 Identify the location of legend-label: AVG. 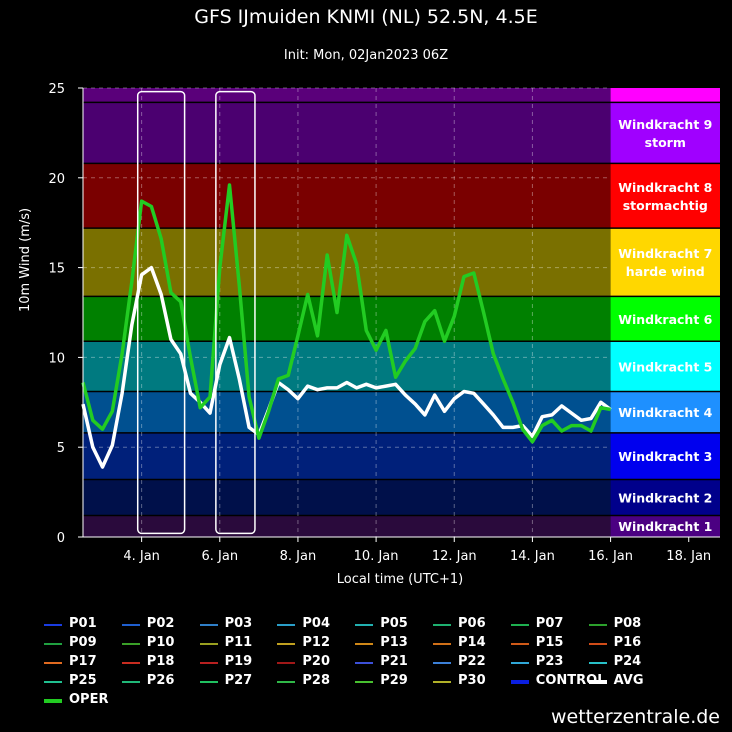
(628, 680).